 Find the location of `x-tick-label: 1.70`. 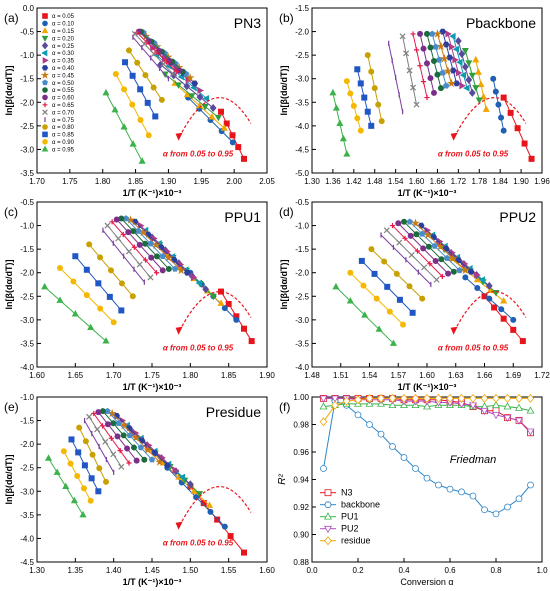

x-tick-label: 1.70 is located at coordinates (114, 375).